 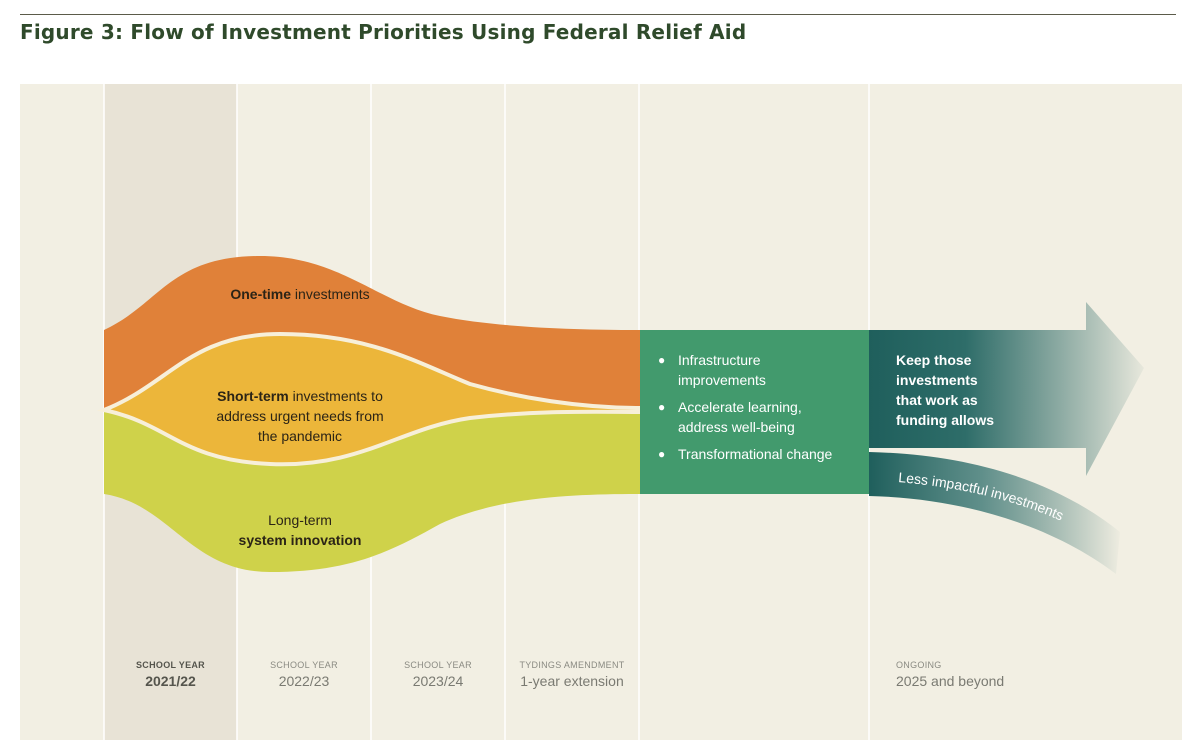 What do you see at coordinates (300, 530) in the screenshot?
I see `long-term-label: Long-term system innovation` at bounding box center [300, 530].